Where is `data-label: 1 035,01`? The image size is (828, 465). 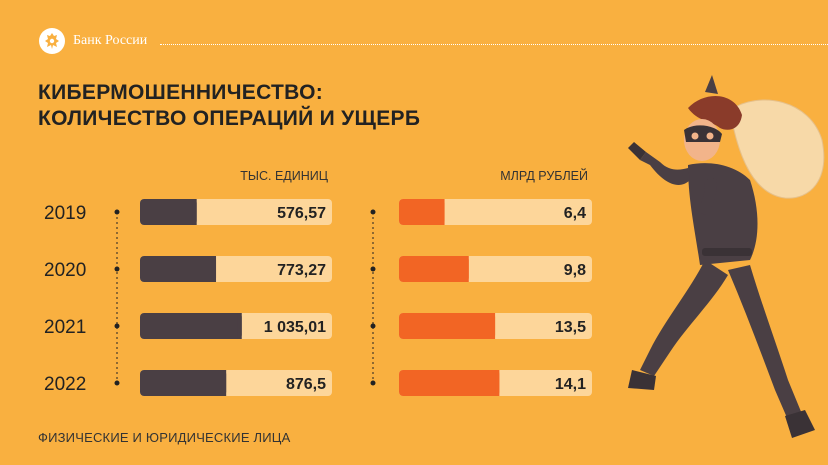
data-label: 1 035,01 is located at coordinates (295, 327).